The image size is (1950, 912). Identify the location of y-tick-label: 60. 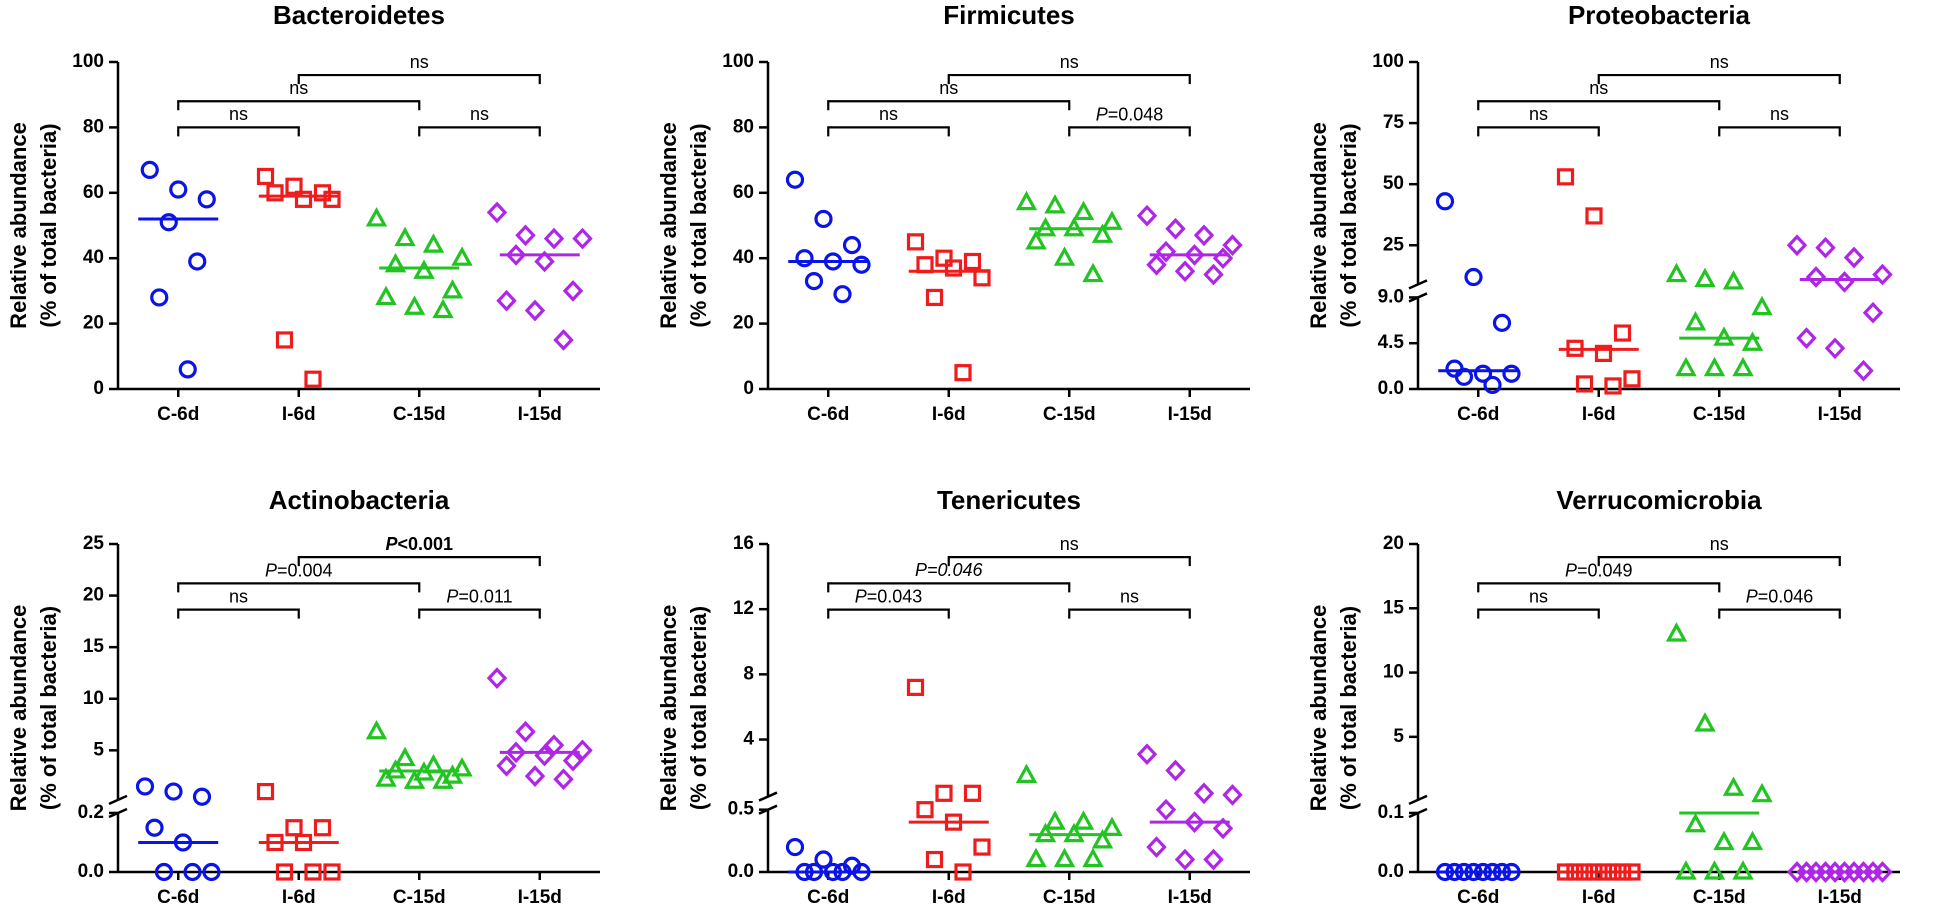
(93, 192).